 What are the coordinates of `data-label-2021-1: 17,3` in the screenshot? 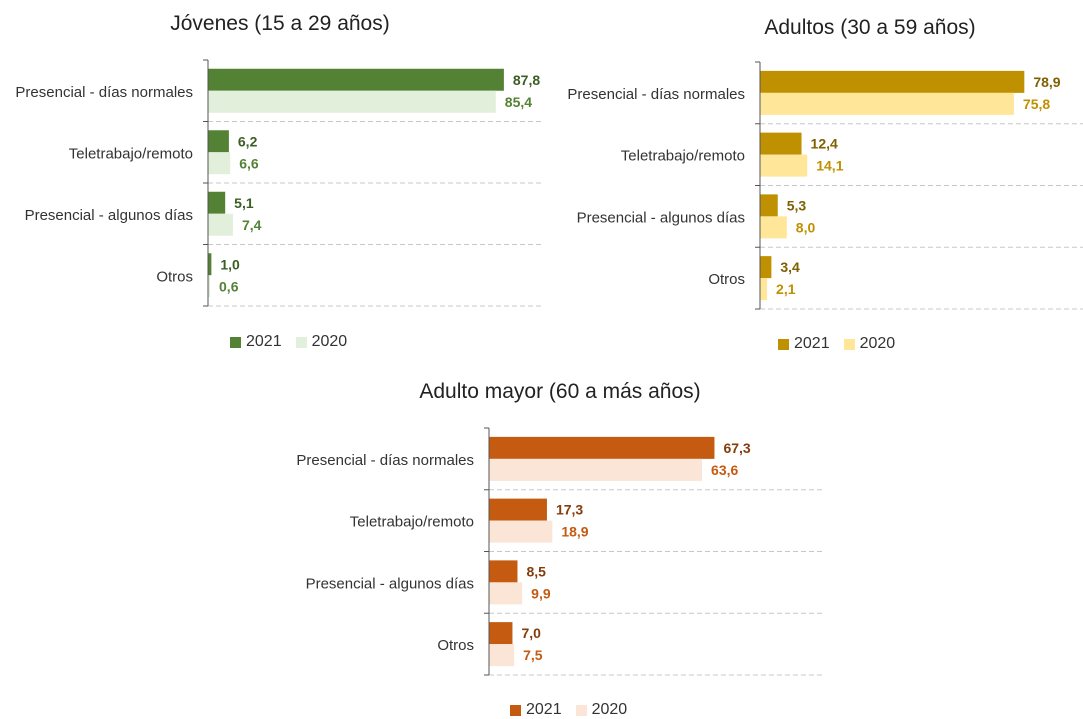 It's located at (569, 510).